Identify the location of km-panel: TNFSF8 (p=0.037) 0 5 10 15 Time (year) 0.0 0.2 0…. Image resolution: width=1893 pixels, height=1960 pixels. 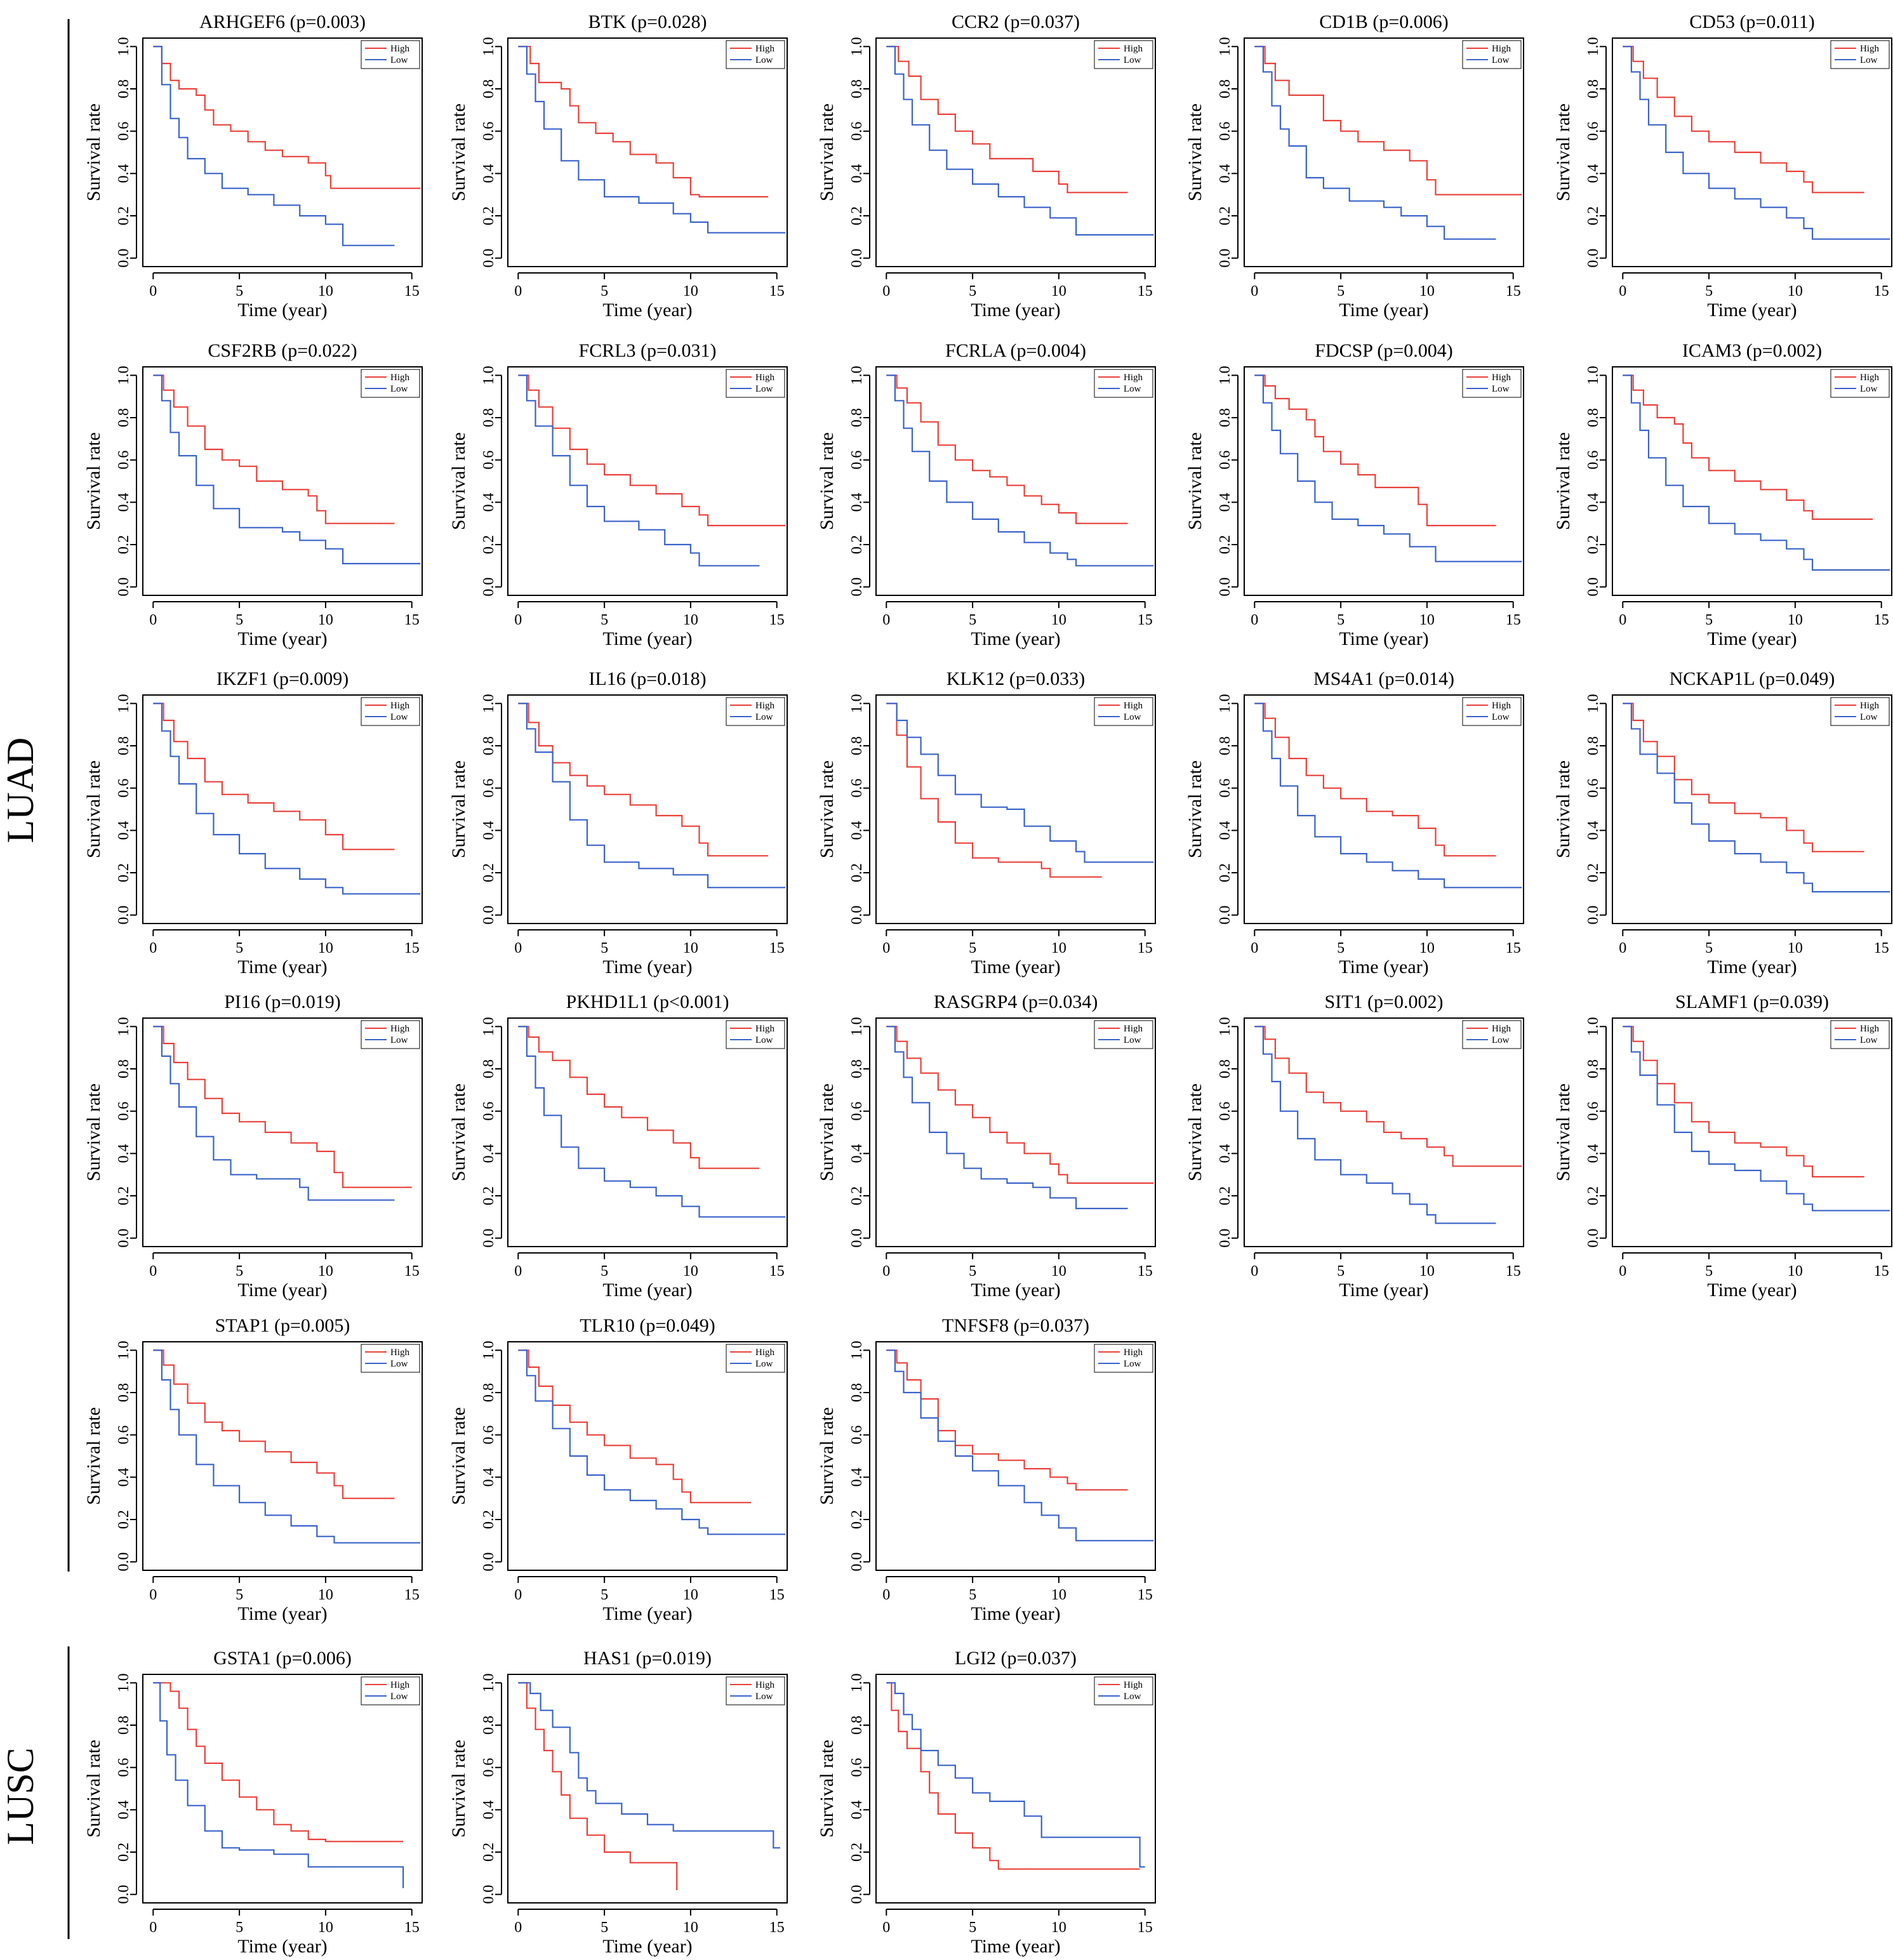
(986, 1470).